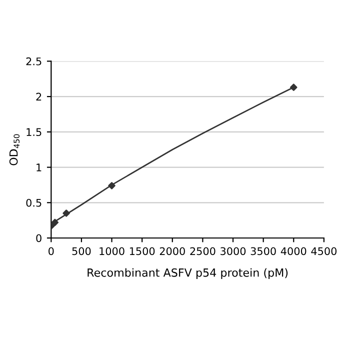 This screenshot has height=340, width=341. What do you see at coordinates (39, 168) in the screenshot?
I see `y-tick-label: 1` at bounding box center [39, 168].